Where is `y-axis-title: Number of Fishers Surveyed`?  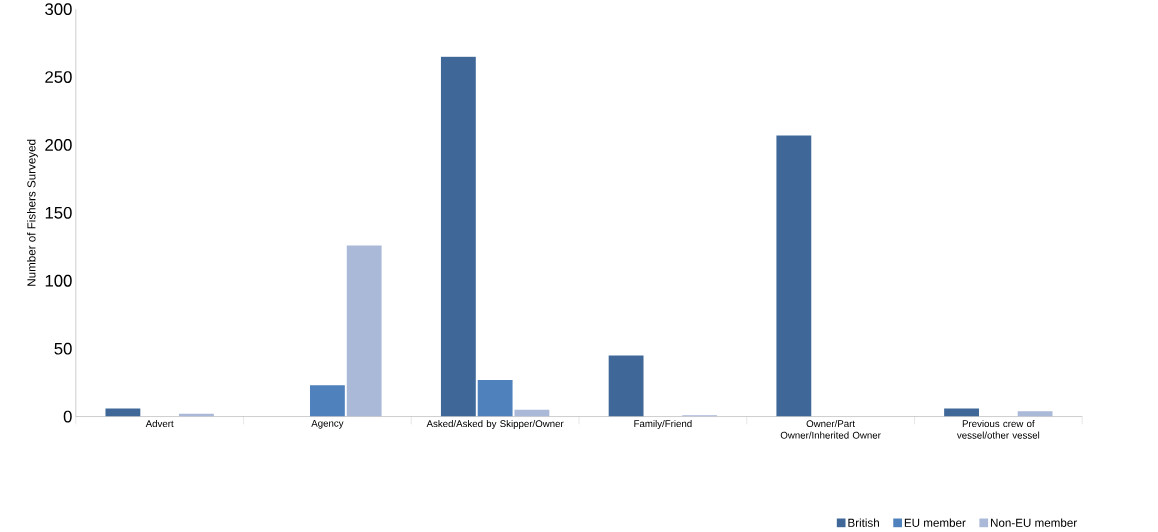 y-axis-title: Number of Fishers Surveyed is located at coordinates (32, 212).